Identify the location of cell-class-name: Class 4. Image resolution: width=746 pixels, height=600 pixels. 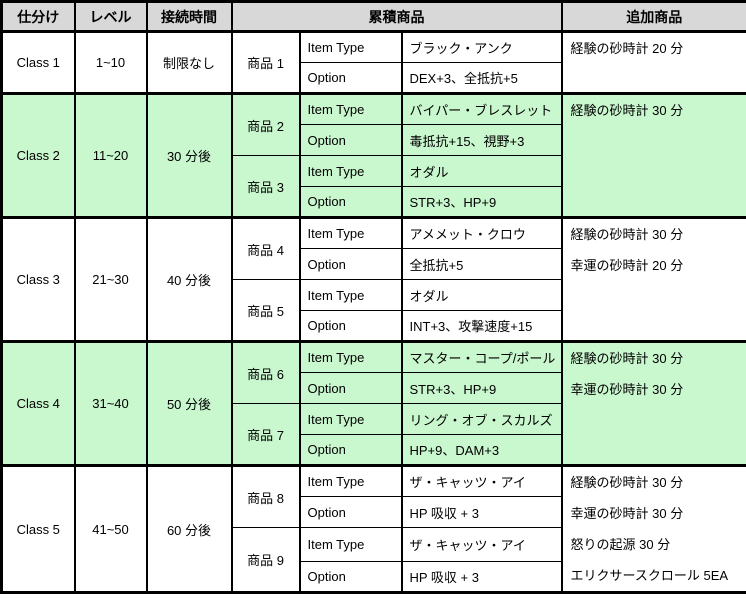
(38, 403).